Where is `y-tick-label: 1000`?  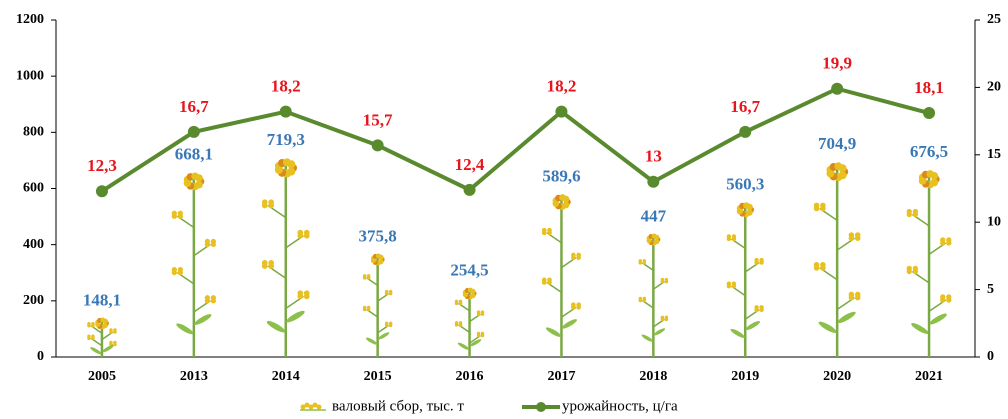
y-tick-label: 1000 is located at coordinates (30, 75).